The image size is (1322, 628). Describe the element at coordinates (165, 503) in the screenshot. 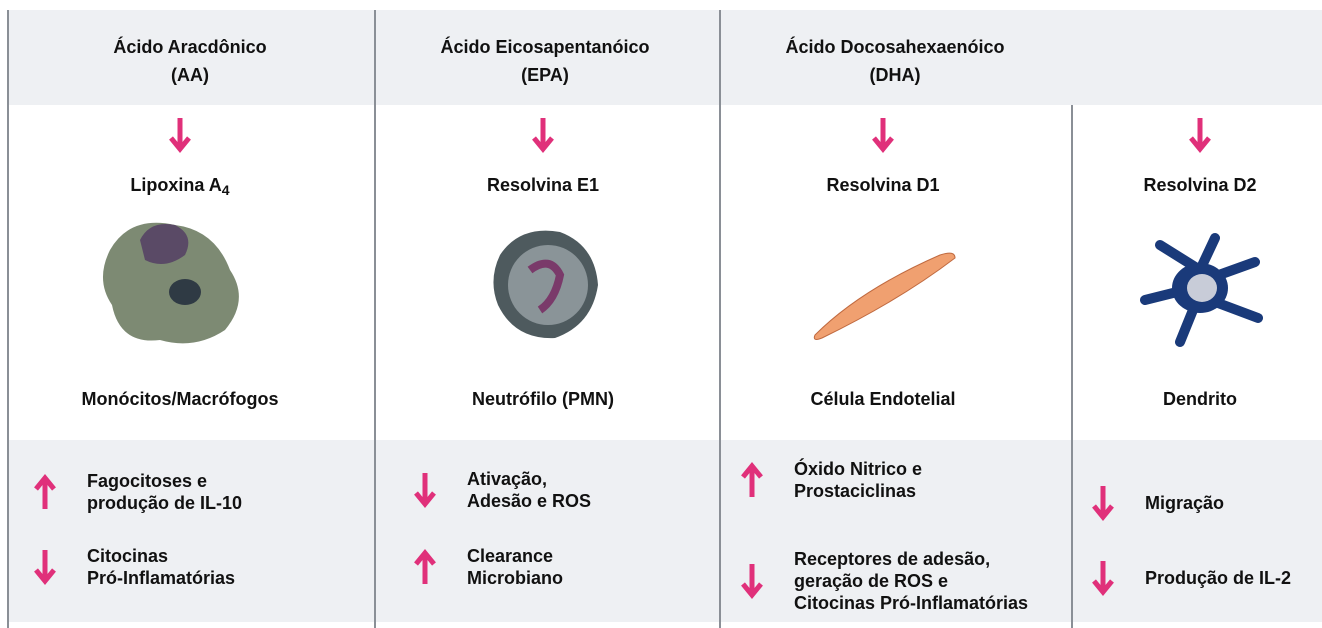

I see `label: produção de IL-10` at that location.